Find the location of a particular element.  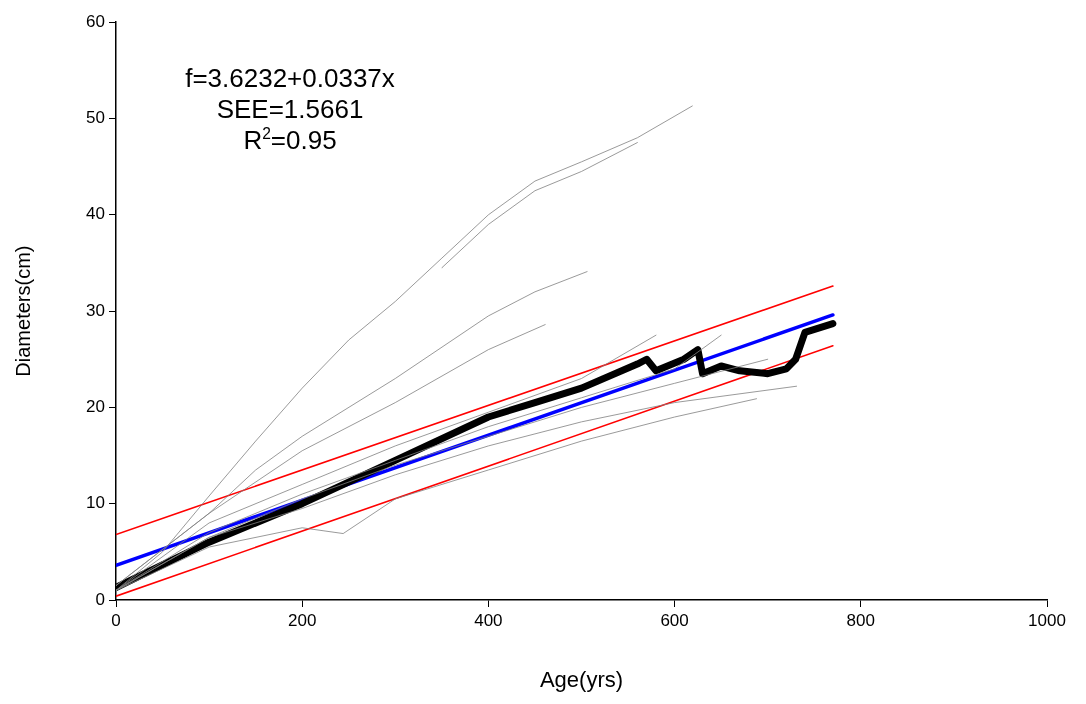

y-tick-label: 30 is located at coordinates (95, 310).